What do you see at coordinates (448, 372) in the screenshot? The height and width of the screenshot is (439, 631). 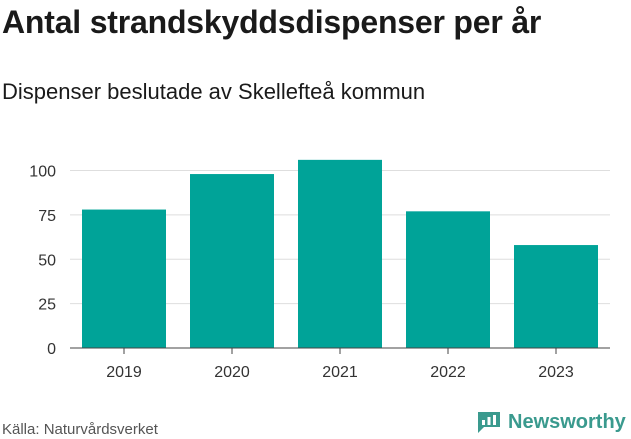 I see `x-tick-label: 2022` at bounding box center [448, 372].